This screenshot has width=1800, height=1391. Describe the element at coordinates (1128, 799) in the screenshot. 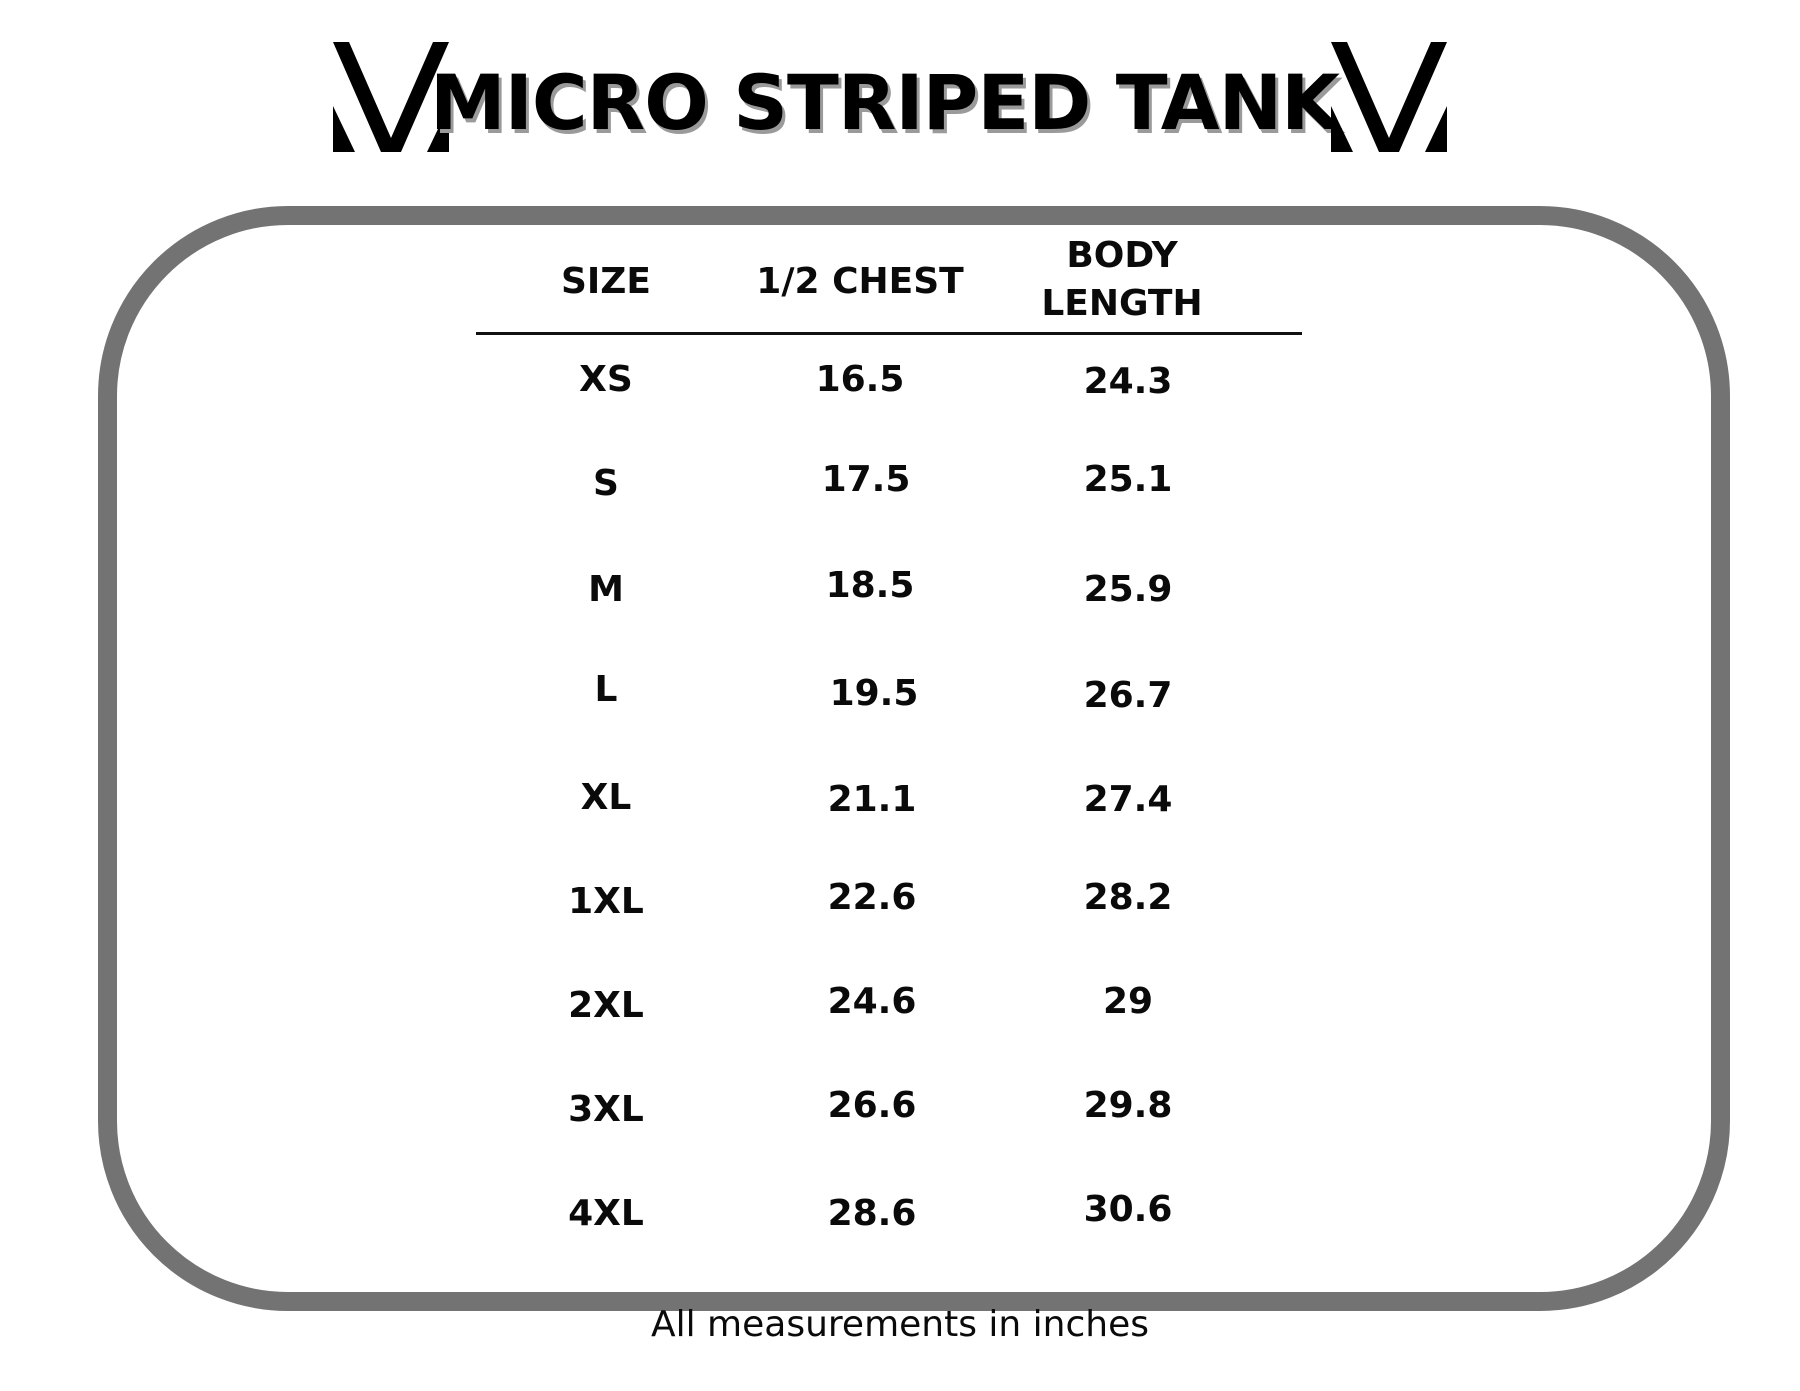

I see `length-cell: 27.4` at that location.